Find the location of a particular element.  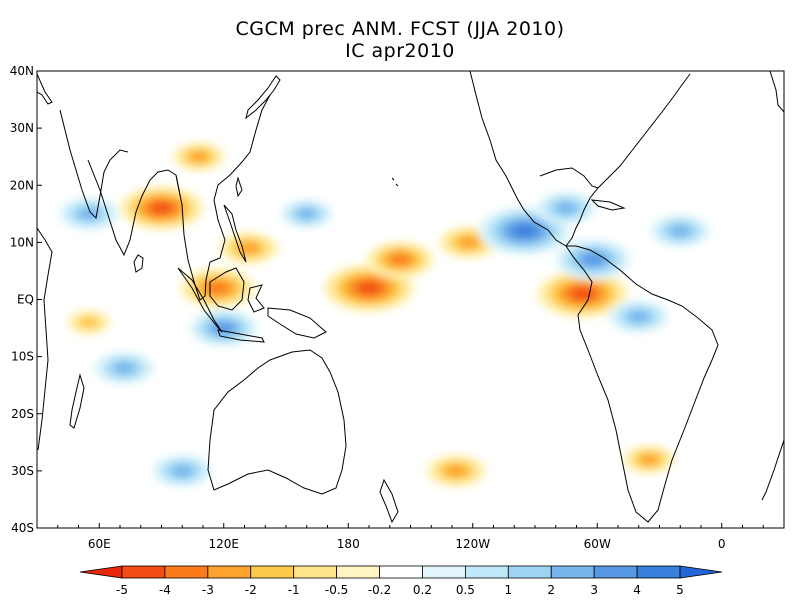

anomaly-south-atlantic-dry is located at coordinates (649, 459).